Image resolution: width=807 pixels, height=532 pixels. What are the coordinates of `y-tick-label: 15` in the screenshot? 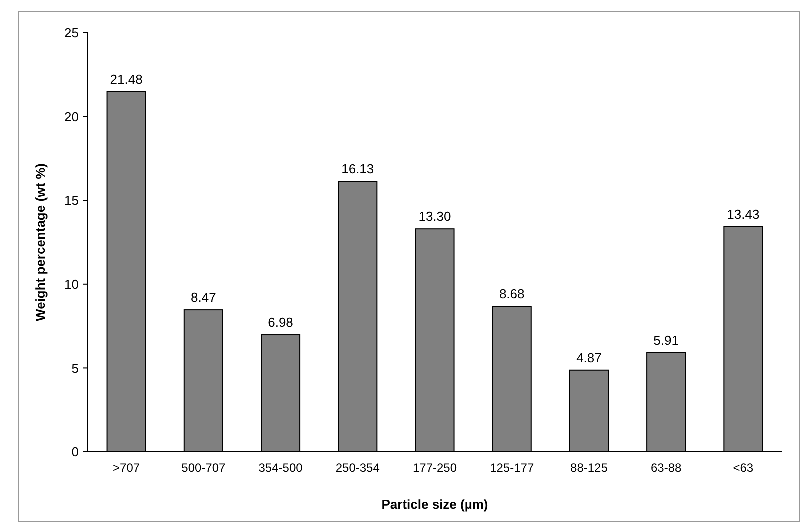 It's located at (71, 200).